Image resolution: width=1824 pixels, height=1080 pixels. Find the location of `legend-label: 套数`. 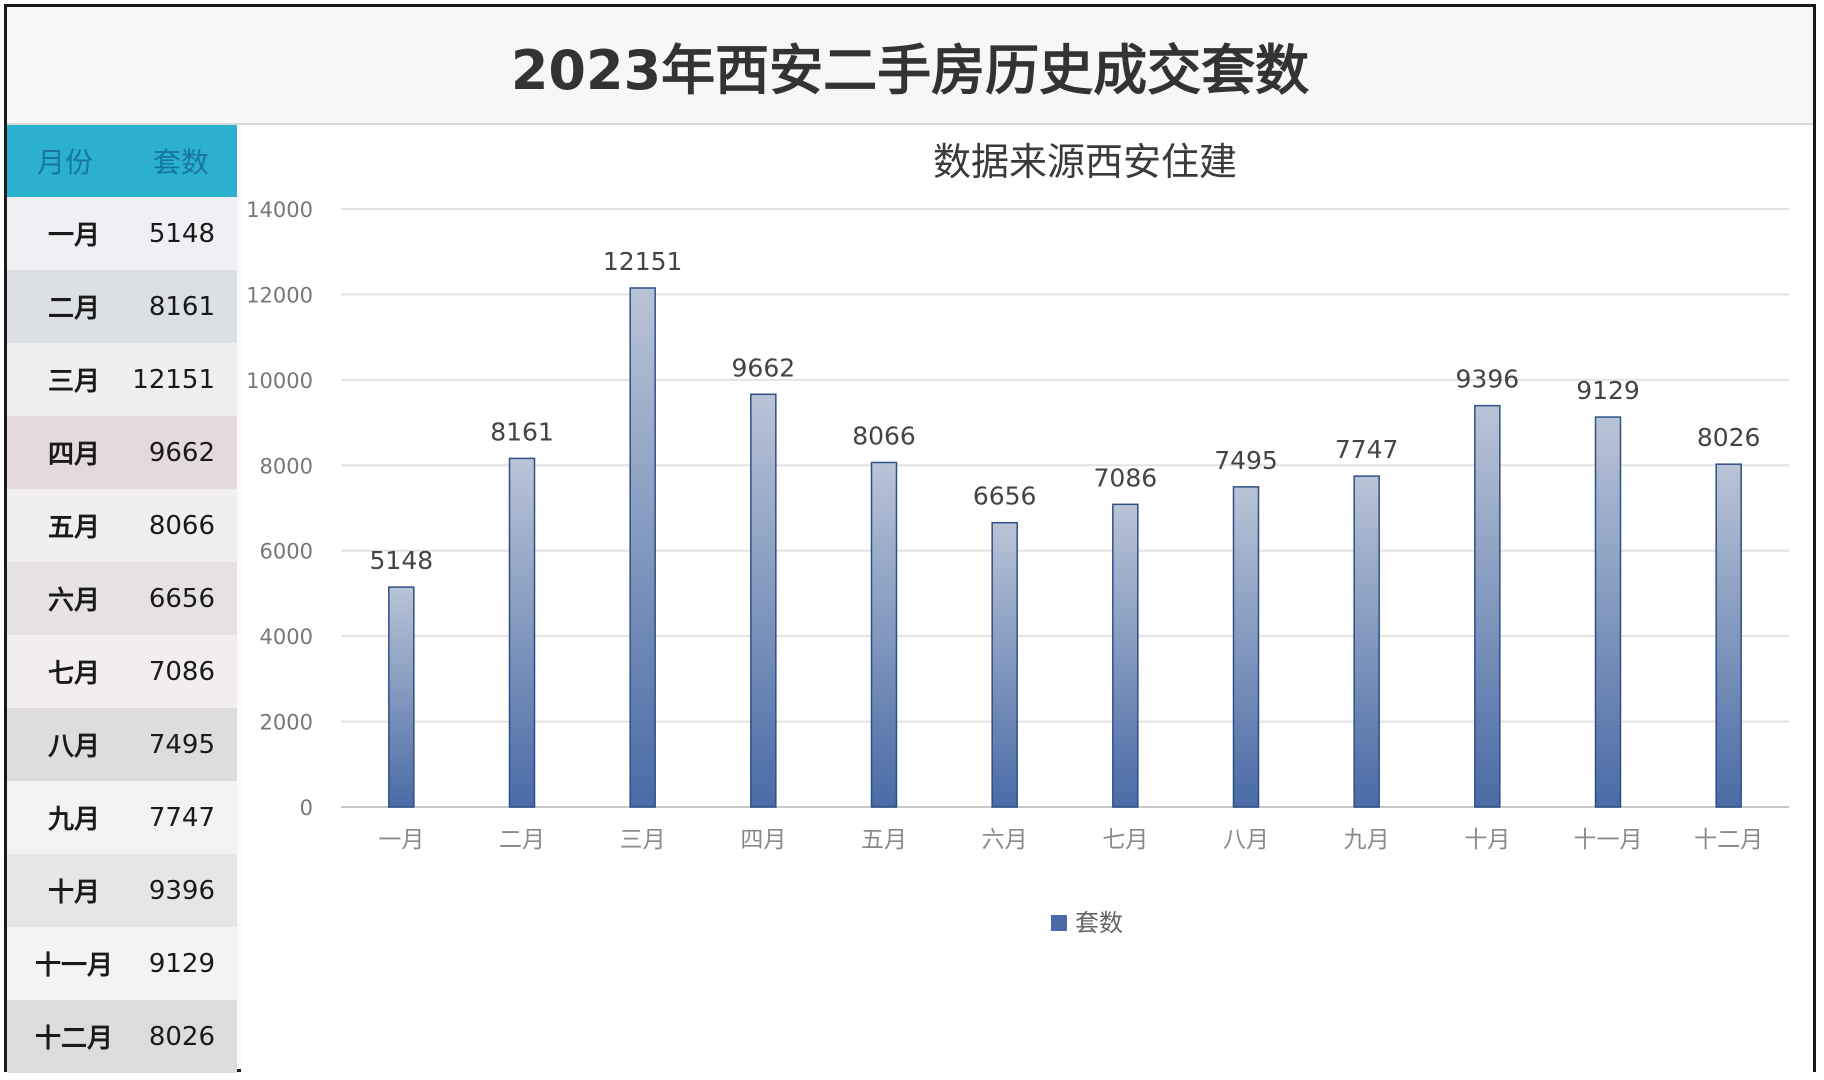

legend-label: 套数 is located at coordinates (1099, 923).